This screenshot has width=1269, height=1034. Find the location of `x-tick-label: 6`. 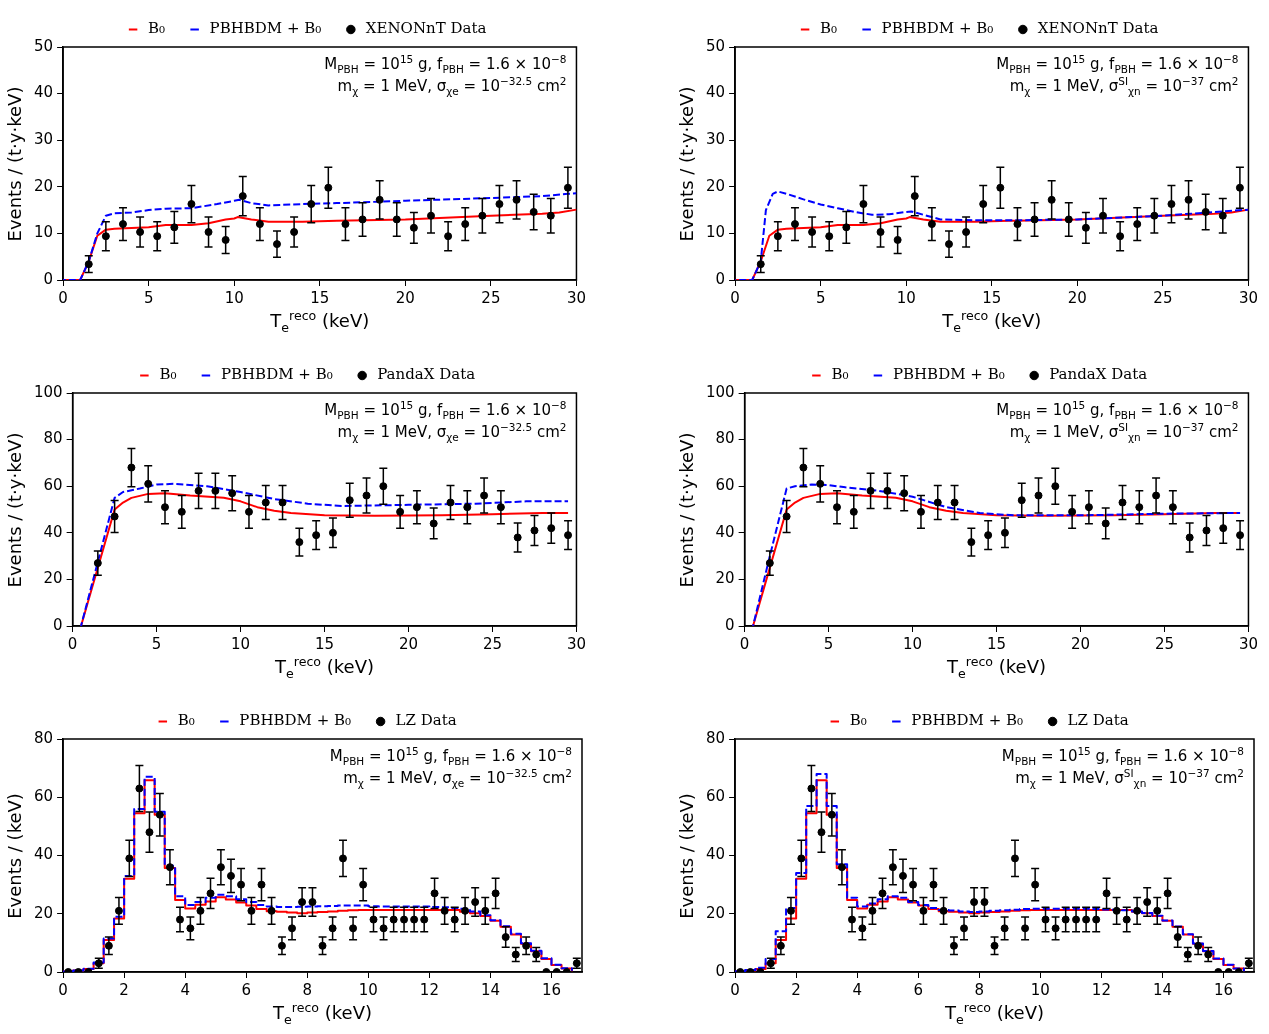

x-tick-label: 6 is located at coordinates (918, 989).